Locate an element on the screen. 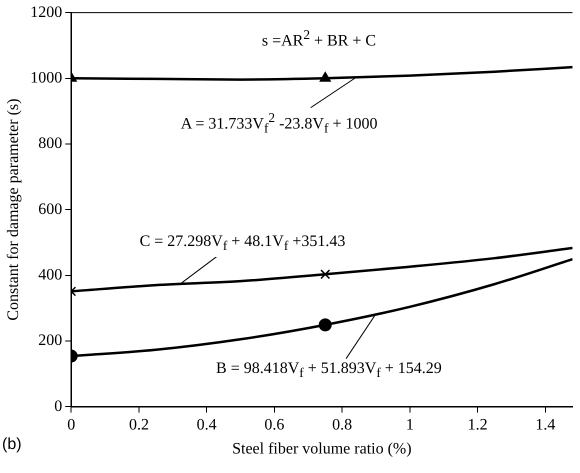 The image size is (580, 473). y-tick-label: 1200 is located at coordinates (46, 12).